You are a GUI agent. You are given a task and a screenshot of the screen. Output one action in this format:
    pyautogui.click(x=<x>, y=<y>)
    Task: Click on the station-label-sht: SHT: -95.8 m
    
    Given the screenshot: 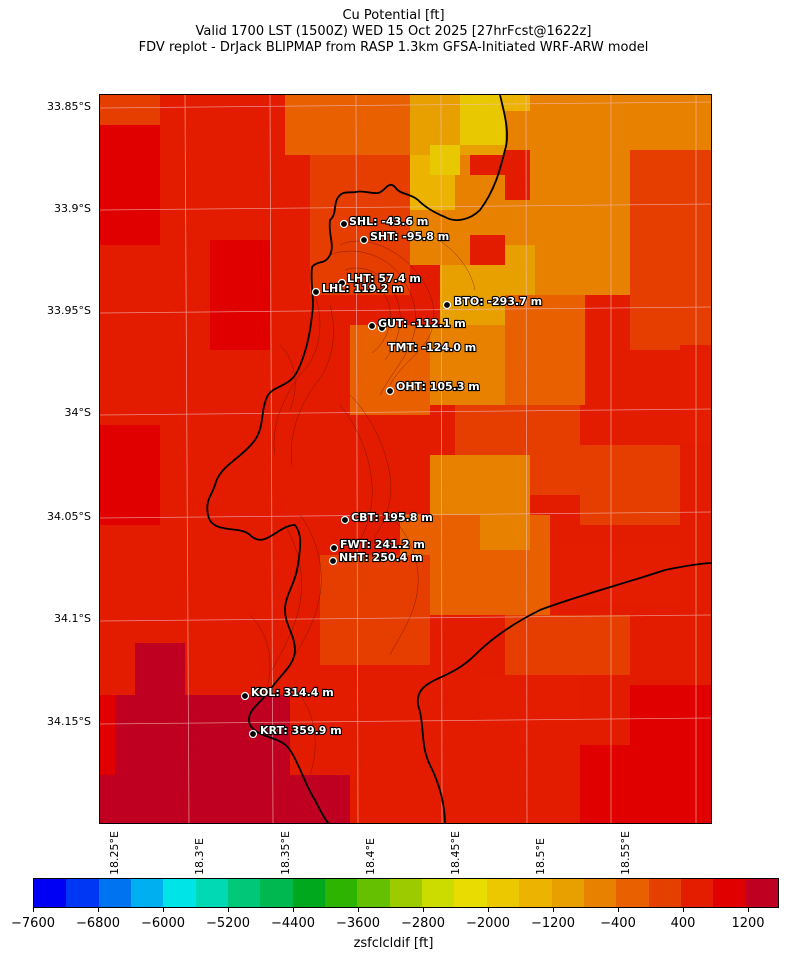 What is the action you would take?
    pyautogui.click(x=409, y=236)
    